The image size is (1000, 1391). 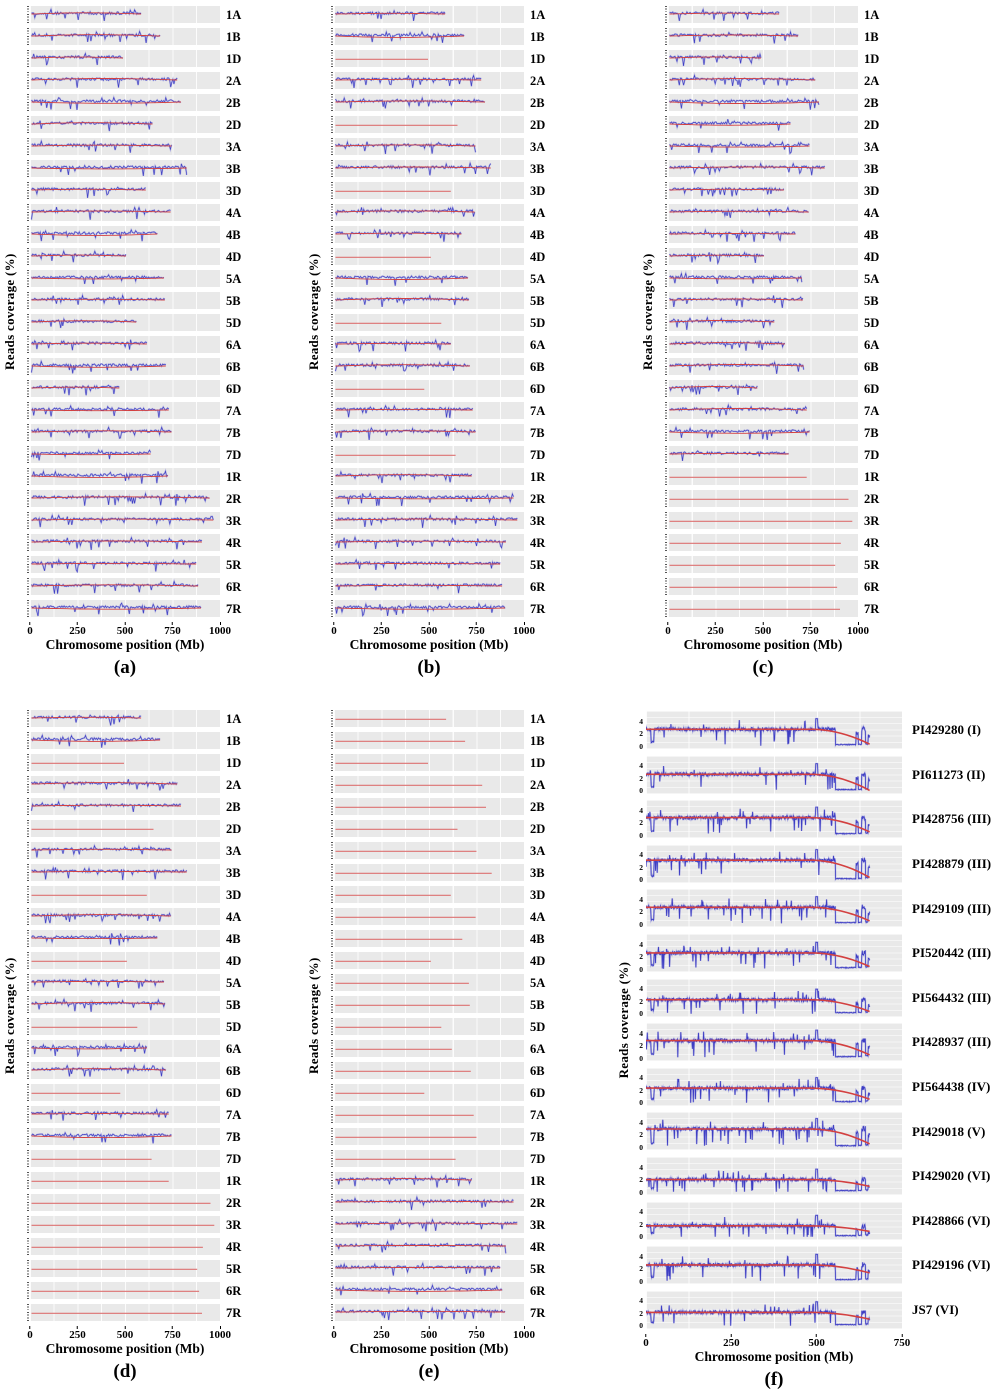 What do you see at coordinates (125, 667) in the screenshot?
I see `panel-letter: (a)` at bounding box center [125, 667].